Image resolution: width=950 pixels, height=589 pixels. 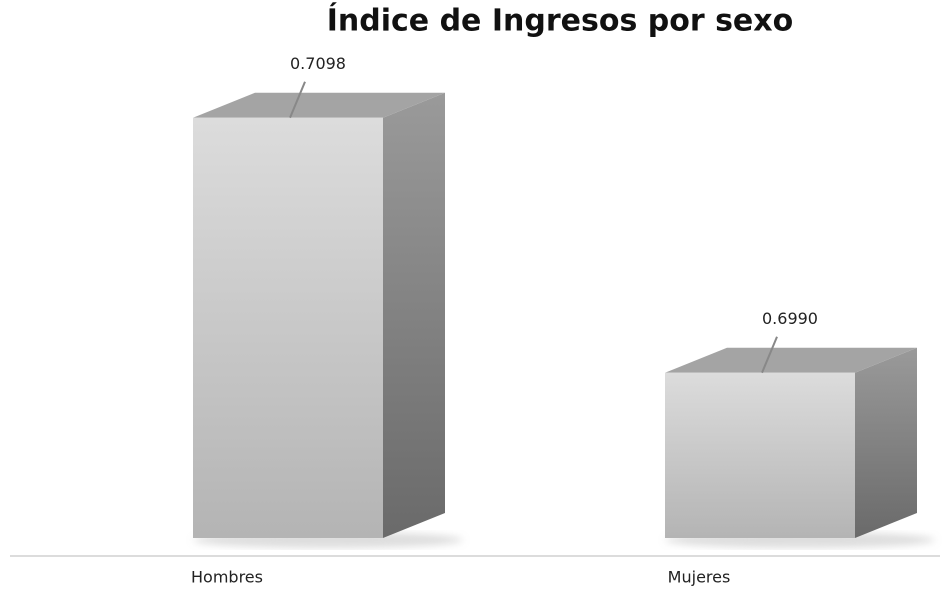 I want to click on x-tick-label: Hombres, so click(x=227, y=577).